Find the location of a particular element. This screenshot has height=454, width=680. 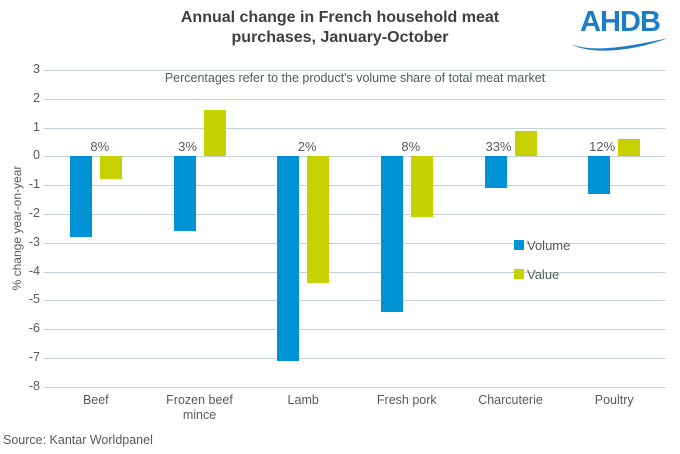

bar-volume-frozen-beef-mince is located at coordinates (184, 194).